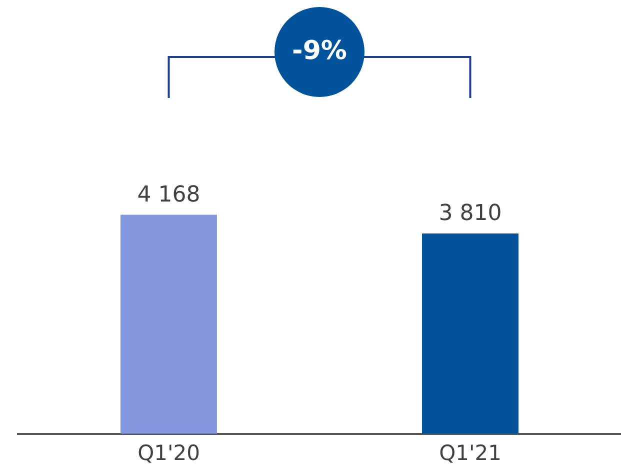 This screenshot has height=475, width=621. Describe the element at coordinates (470, 452) in the screenshot. I see `x-tick-label: Q1'21` at that location.